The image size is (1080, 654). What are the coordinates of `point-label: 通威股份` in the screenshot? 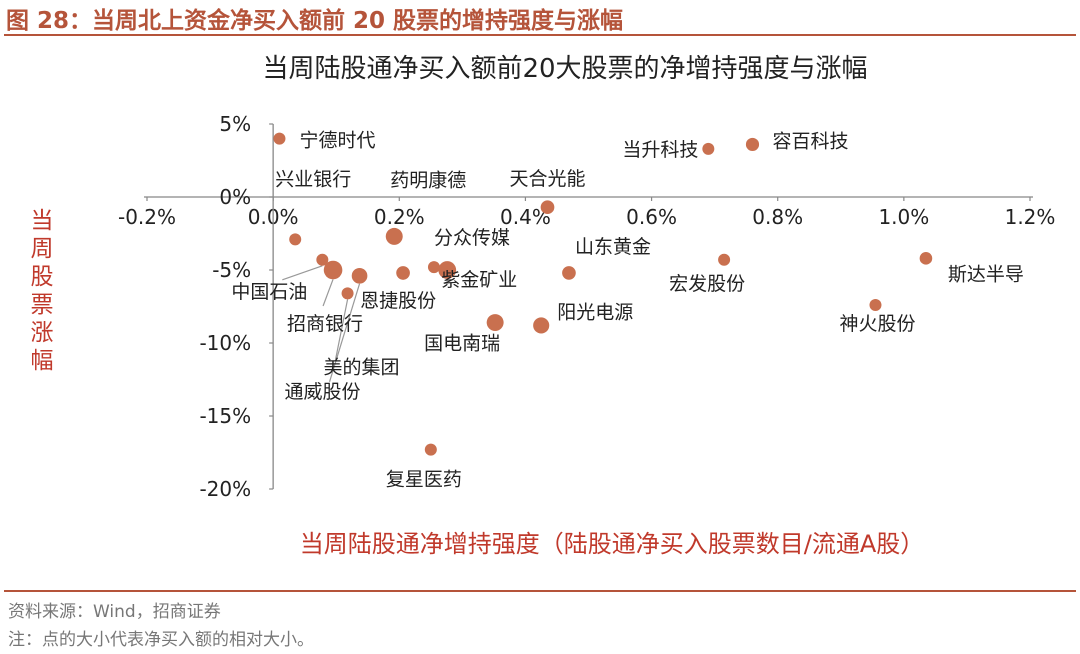 It's located at (323, 392).